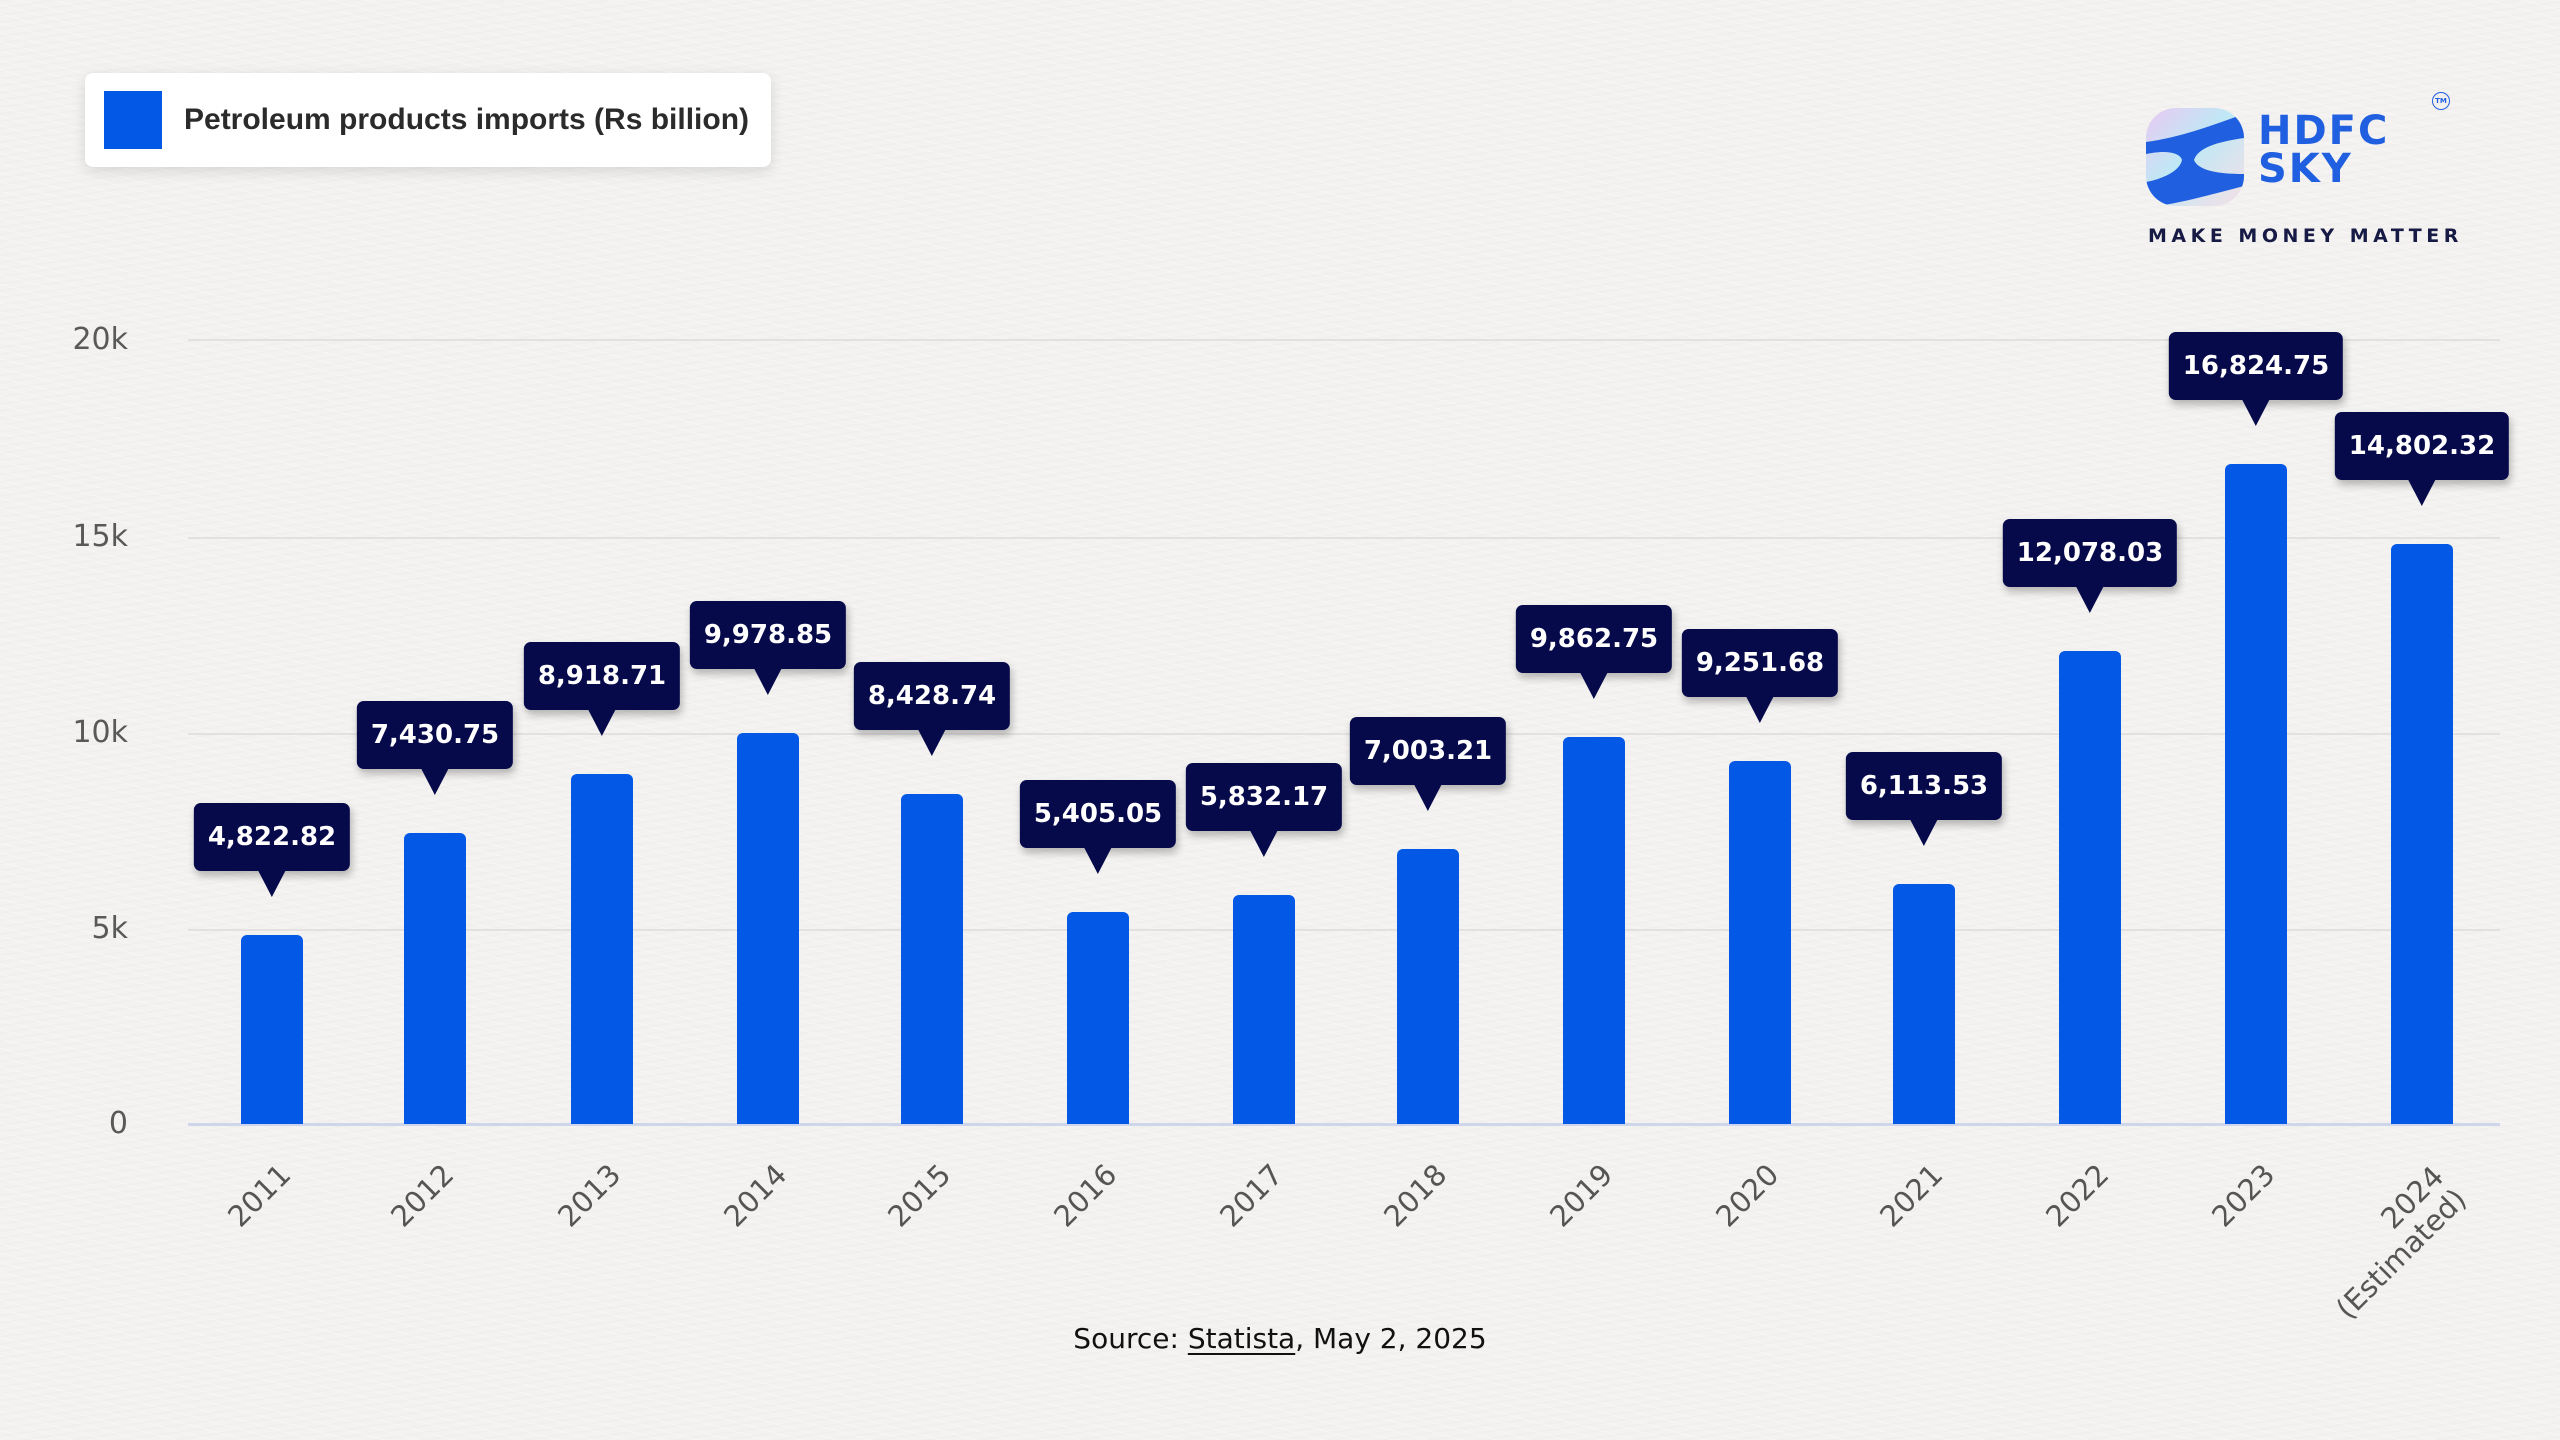 This screenshot has height=1440, width=2560. Describe the element at coordinates (2077, 1195) in the screenshot. I see `x-tick-label: 2022` at that location.